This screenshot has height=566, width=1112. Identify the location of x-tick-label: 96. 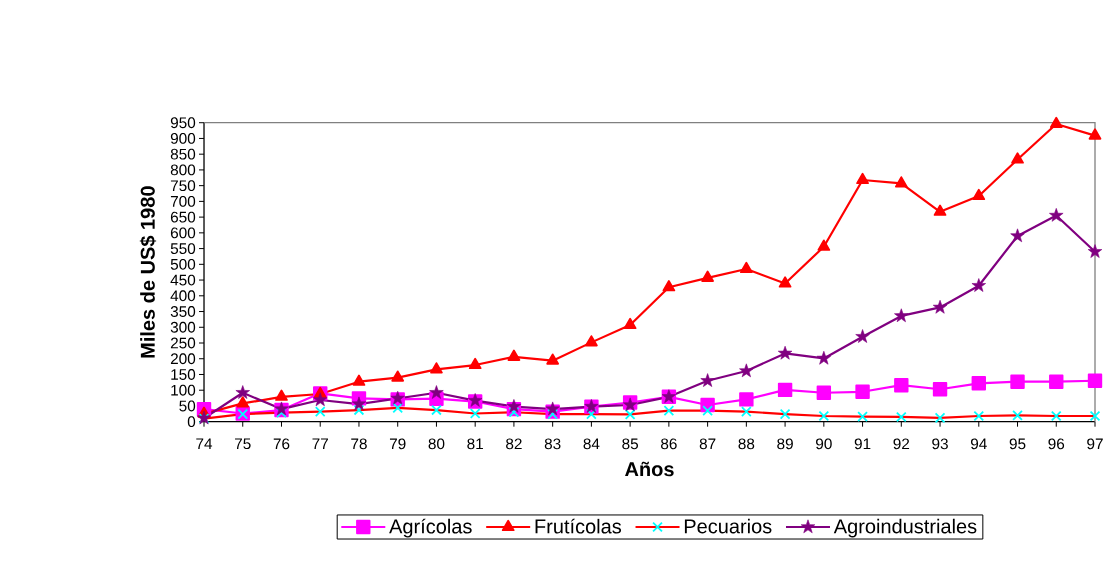
(1056, 444).